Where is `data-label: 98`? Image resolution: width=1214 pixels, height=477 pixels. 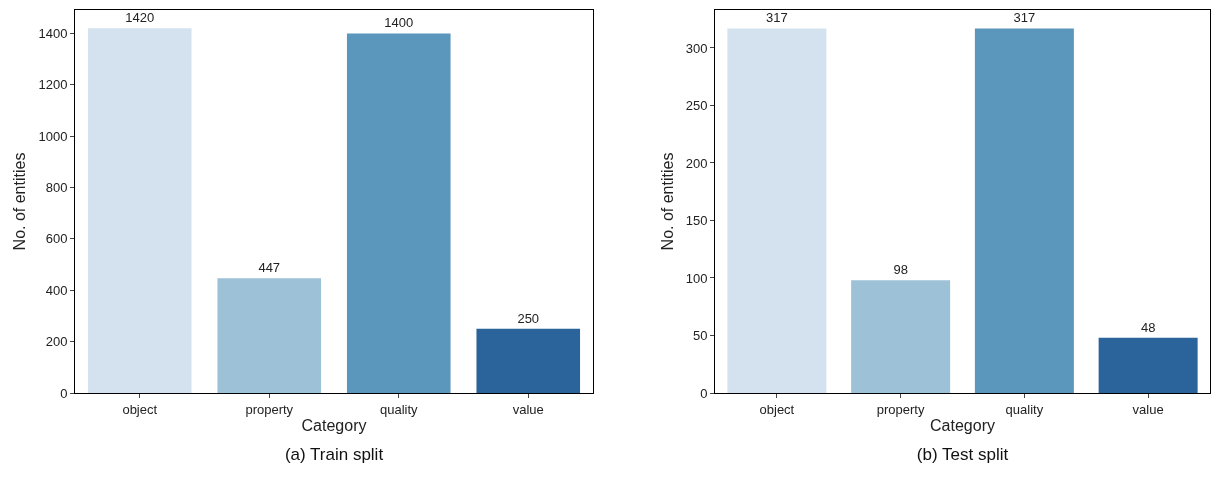 data-label: 98 is located at coordinates (900, 270).